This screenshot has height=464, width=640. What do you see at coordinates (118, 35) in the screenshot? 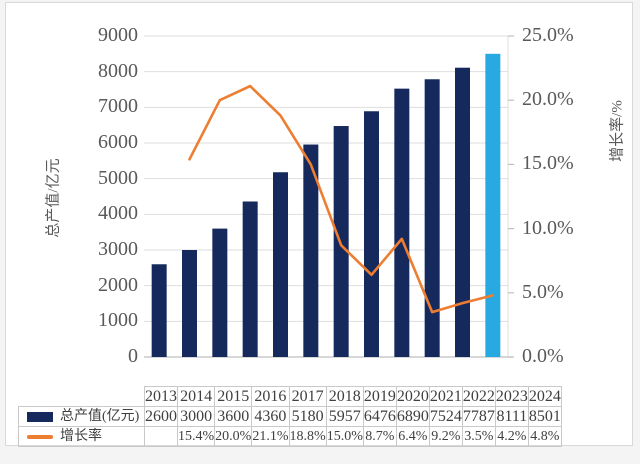
I see `left-axis-tick-label: 9000` at bounding box center [118, 35].